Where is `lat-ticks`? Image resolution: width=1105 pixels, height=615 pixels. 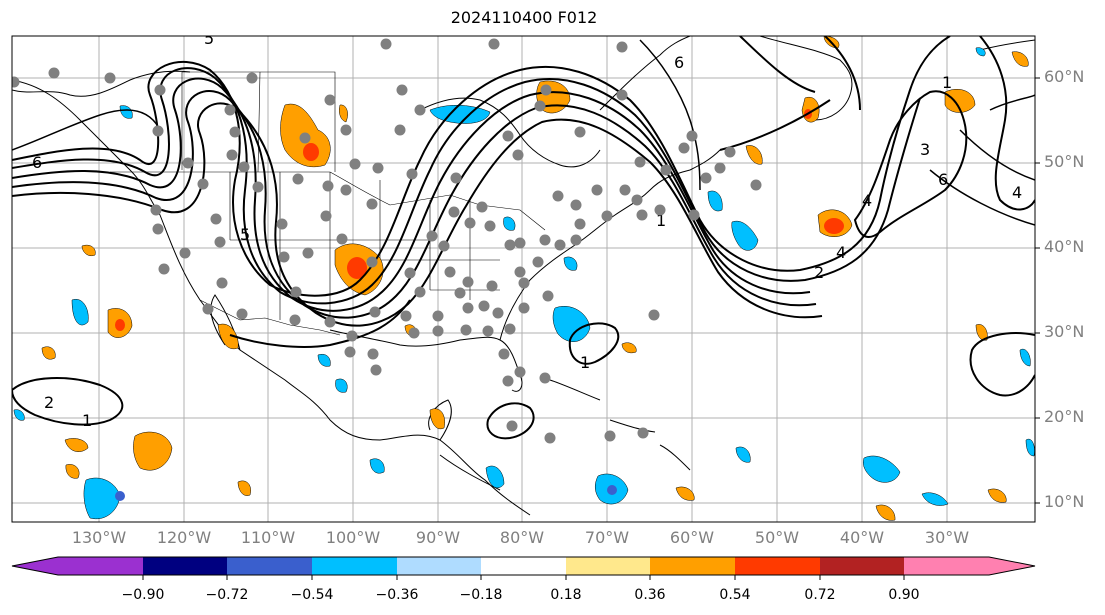 lat-ticks is located at coordinates (1037, 290).